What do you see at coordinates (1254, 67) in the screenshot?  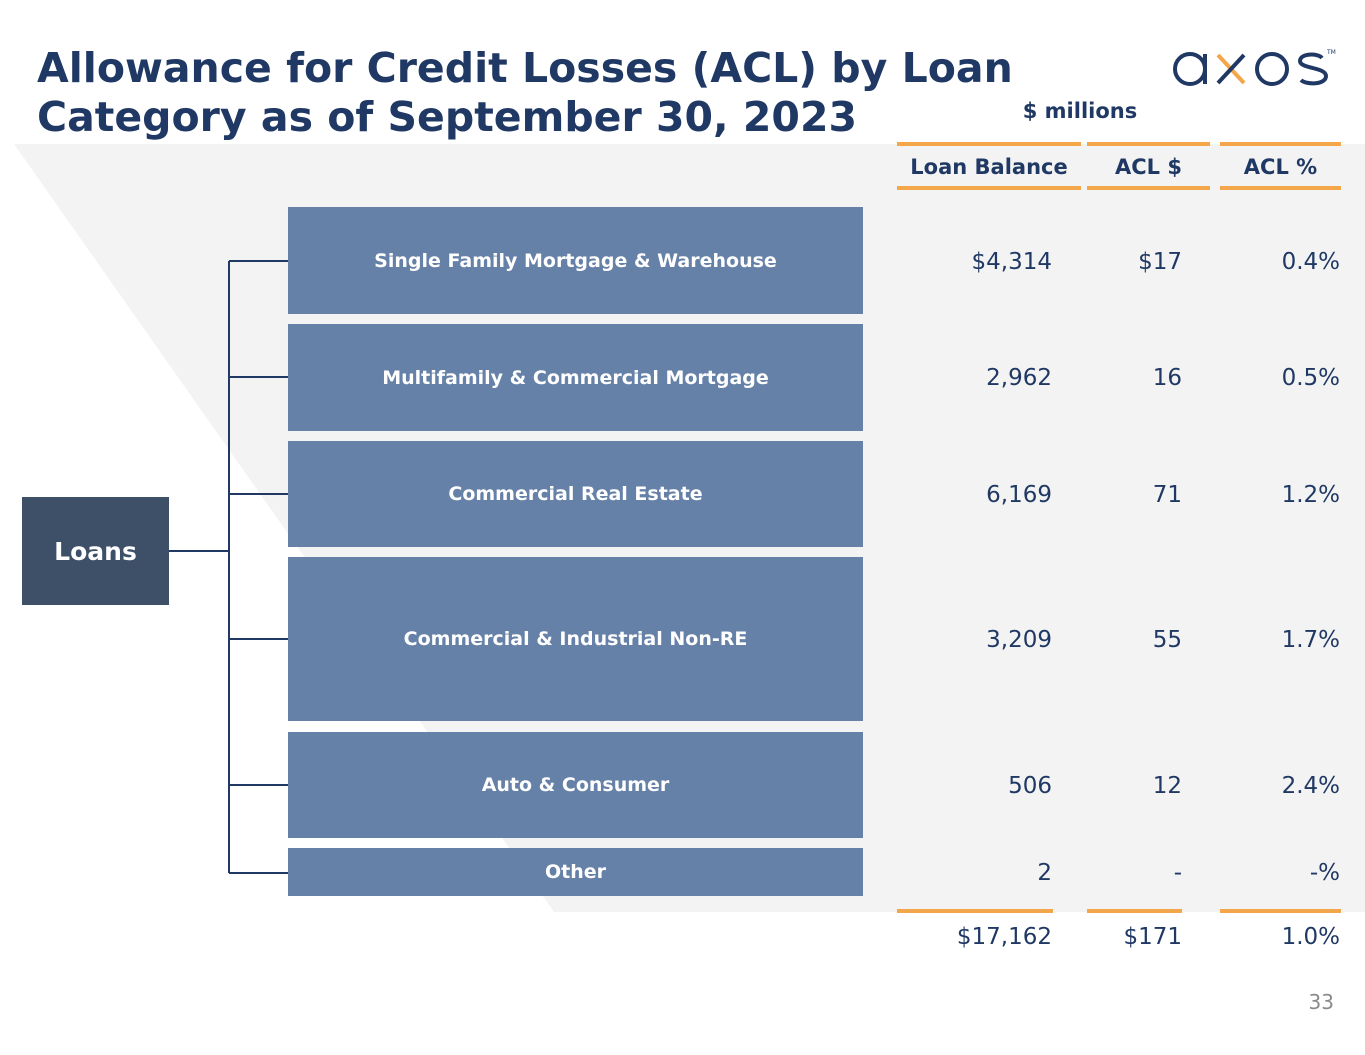 I see `axos-logo: TM` at bounding box center [1254, 67].